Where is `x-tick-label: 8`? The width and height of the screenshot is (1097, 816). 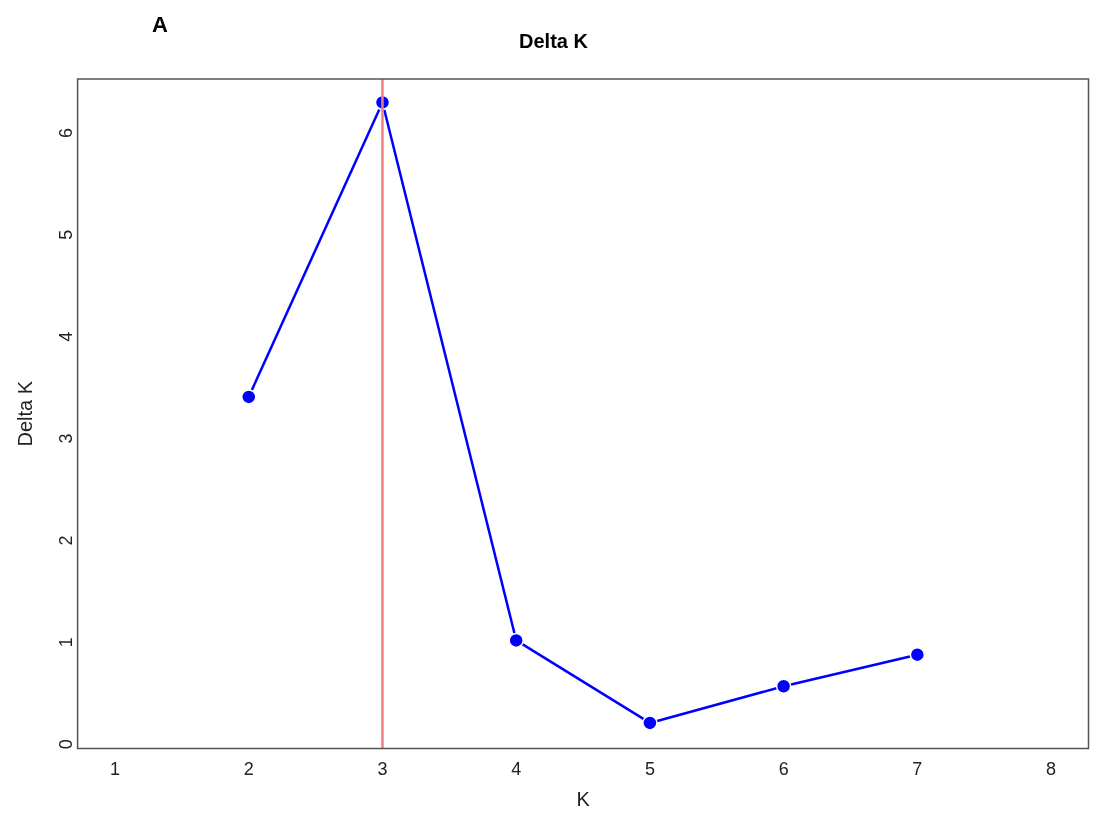 x-tick-label: 8 is located at coordinates (1051, 769).